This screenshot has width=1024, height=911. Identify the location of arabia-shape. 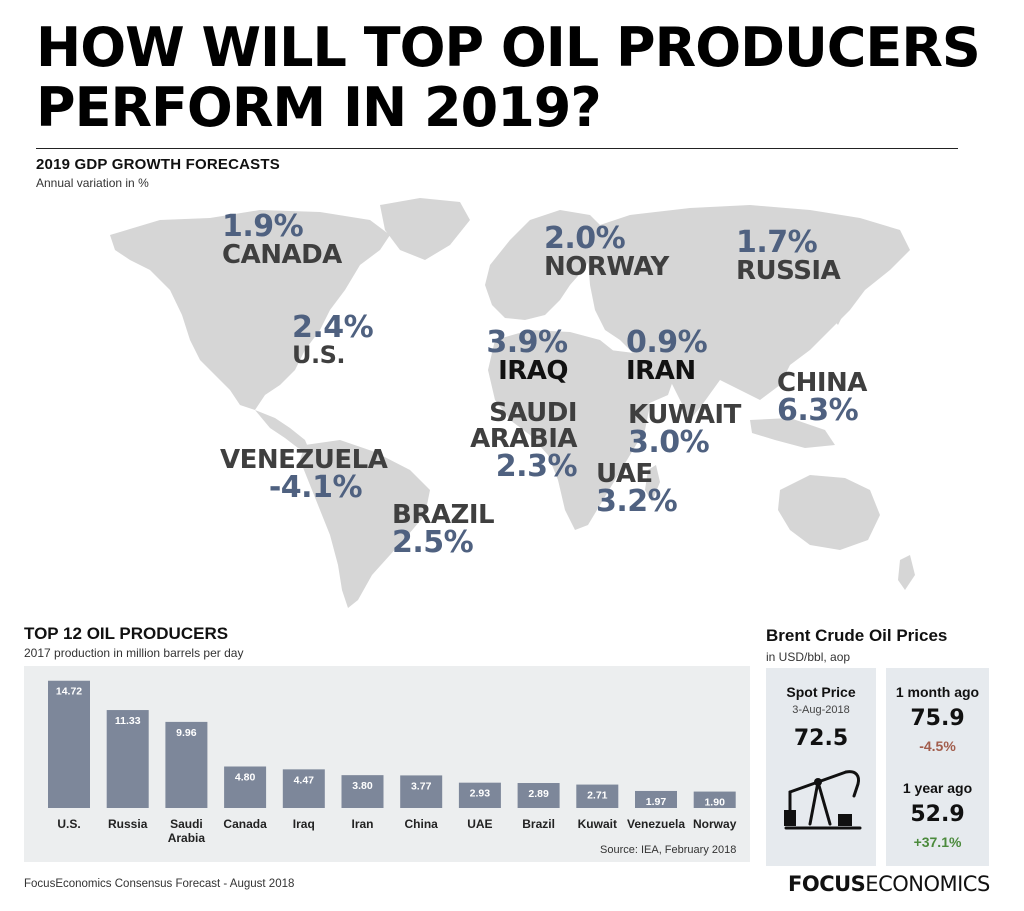
(642, 377).